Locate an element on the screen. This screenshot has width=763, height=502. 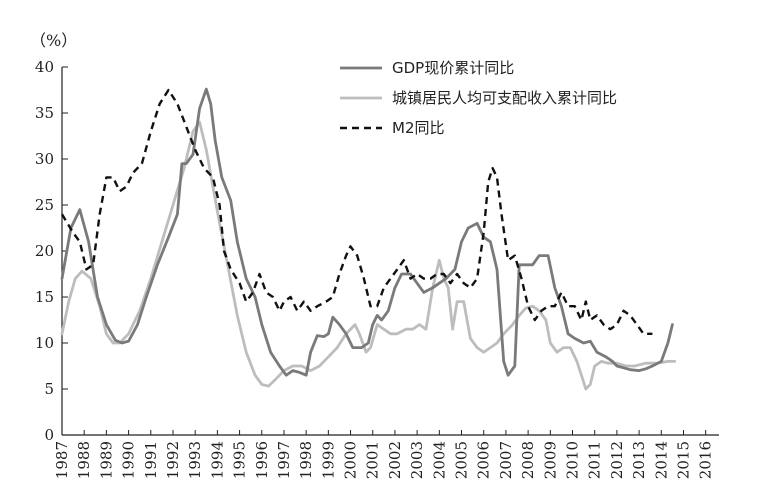
y-tick-label: 0 is located at coordinates (49, 435).